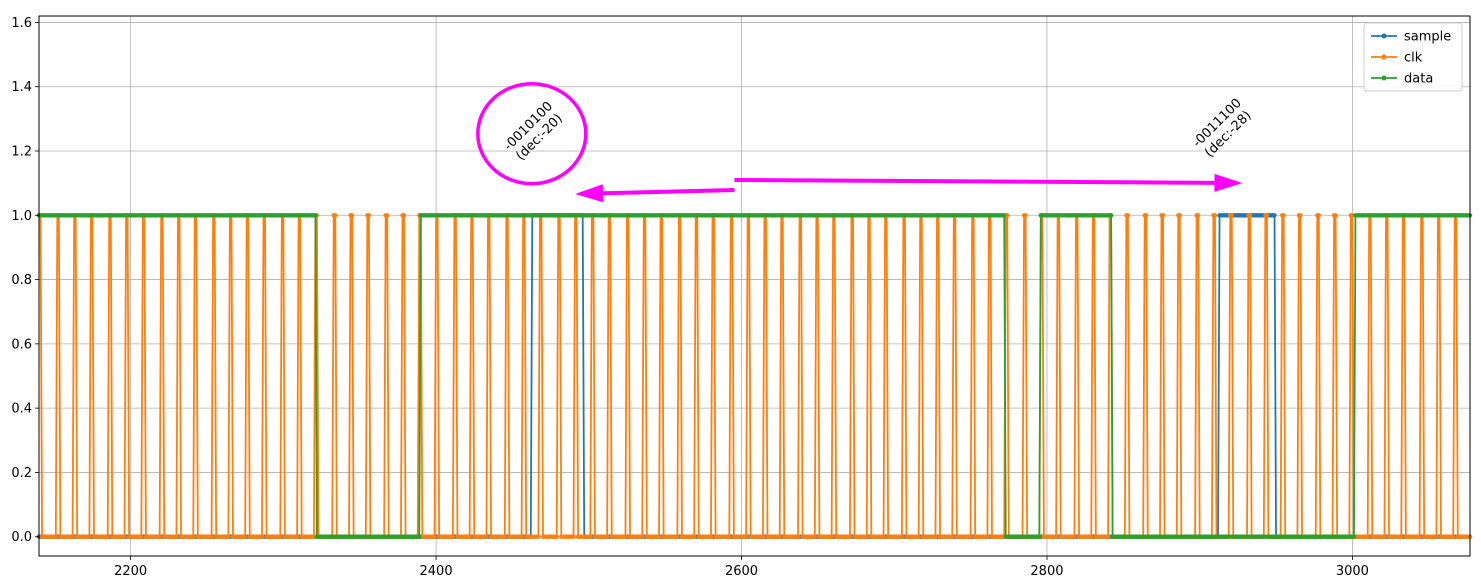 The height and width of the screenshot is (586, 1481). What do you see at coordinates (21, 87) in the screenshot?
I see `y-tick-label: 1.4` at bounding box center [21, 87].